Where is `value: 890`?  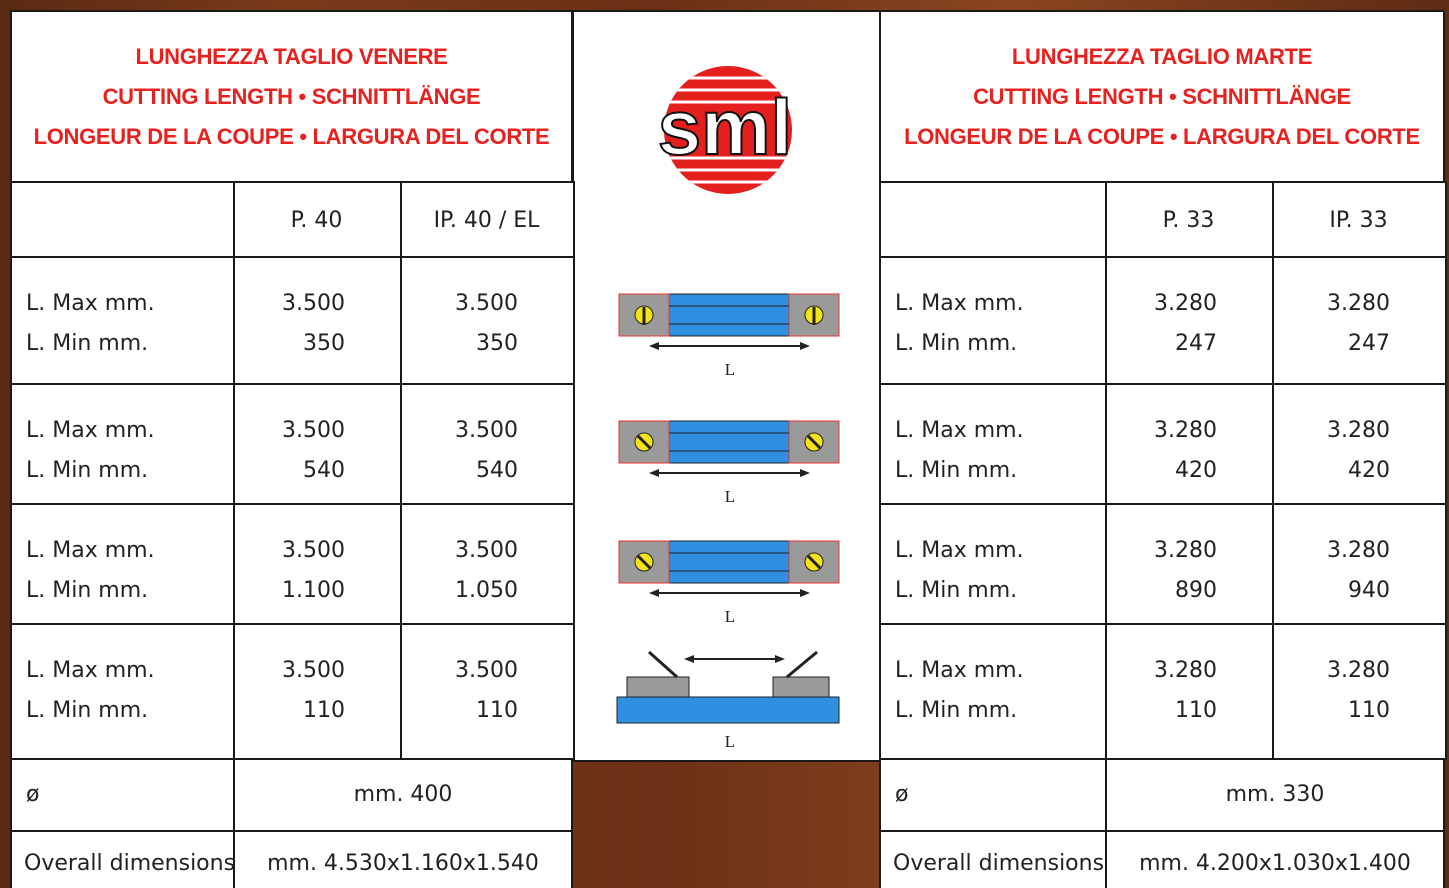 value: 890 is located at coordinates (1196, 590).